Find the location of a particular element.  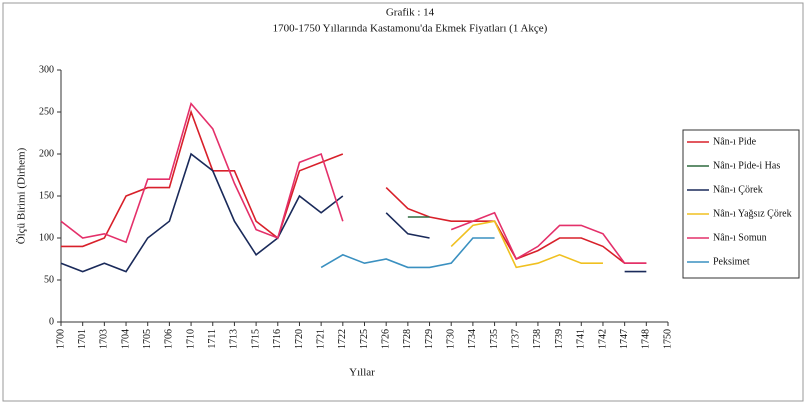

x-tick-label: 1729 is located at coordinates (429, 339).